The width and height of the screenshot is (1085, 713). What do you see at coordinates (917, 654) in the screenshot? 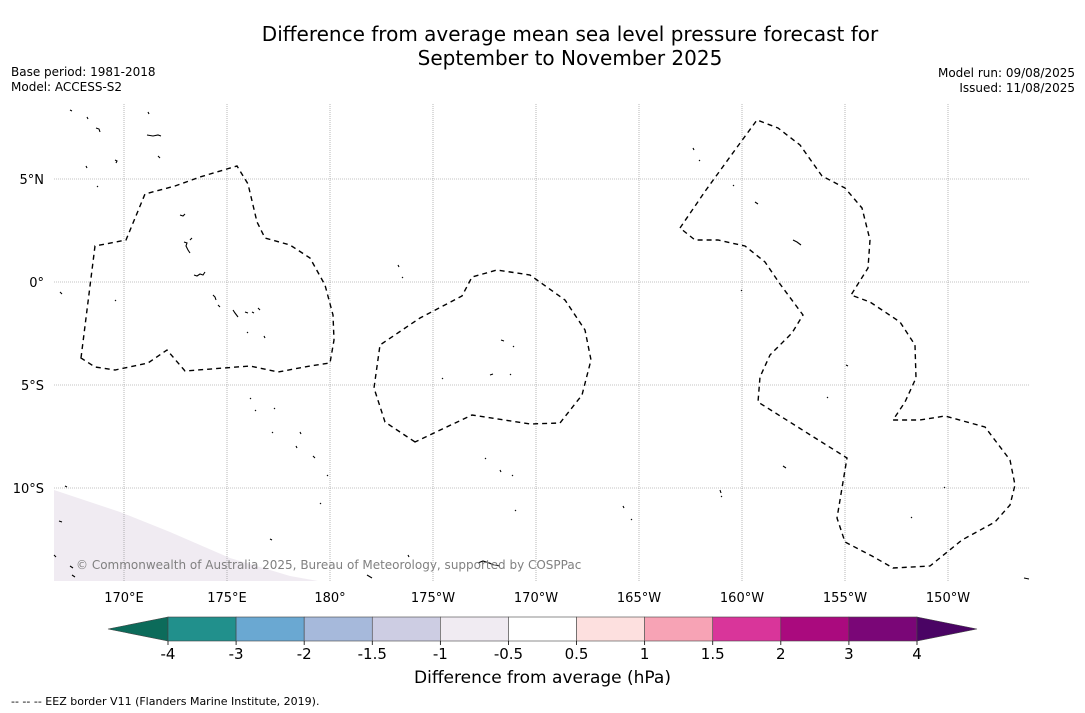
I see `colorbar-tick-11: 4` at bounding box center [917, 654].